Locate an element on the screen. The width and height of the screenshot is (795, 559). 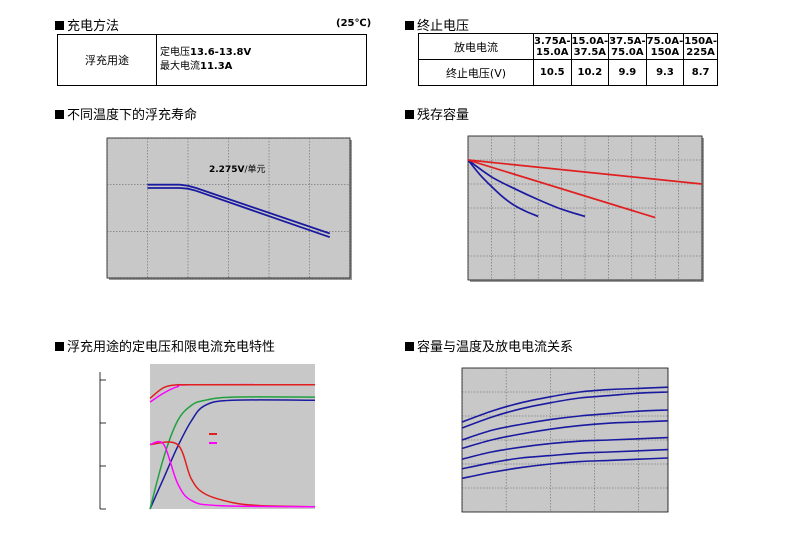
float-life-title: 不同温度下的浮充寿命 is located at coordinates (132, 115).